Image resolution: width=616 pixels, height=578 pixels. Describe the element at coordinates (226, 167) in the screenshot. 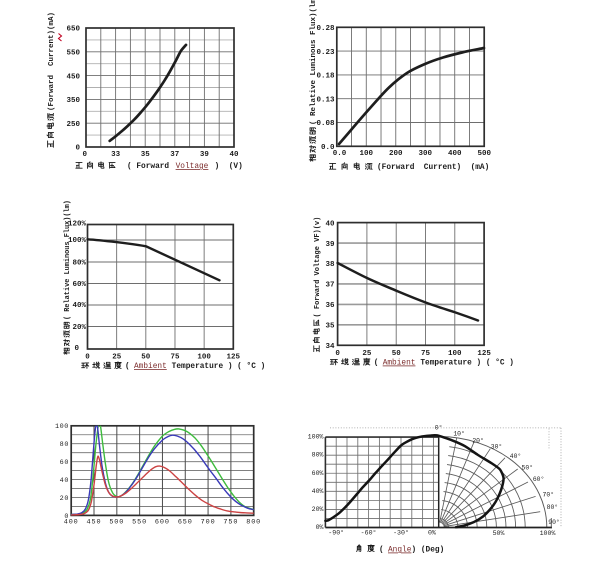

I see `svg-text: ) (V)` at that location.